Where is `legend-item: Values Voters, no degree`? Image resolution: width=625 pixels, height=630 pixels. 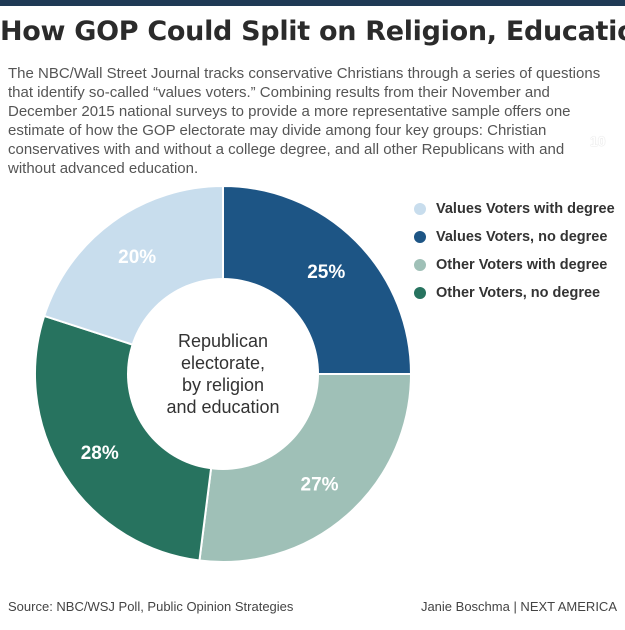 legend-item: Values Voters, no degree is located at coordinates (516, 237).